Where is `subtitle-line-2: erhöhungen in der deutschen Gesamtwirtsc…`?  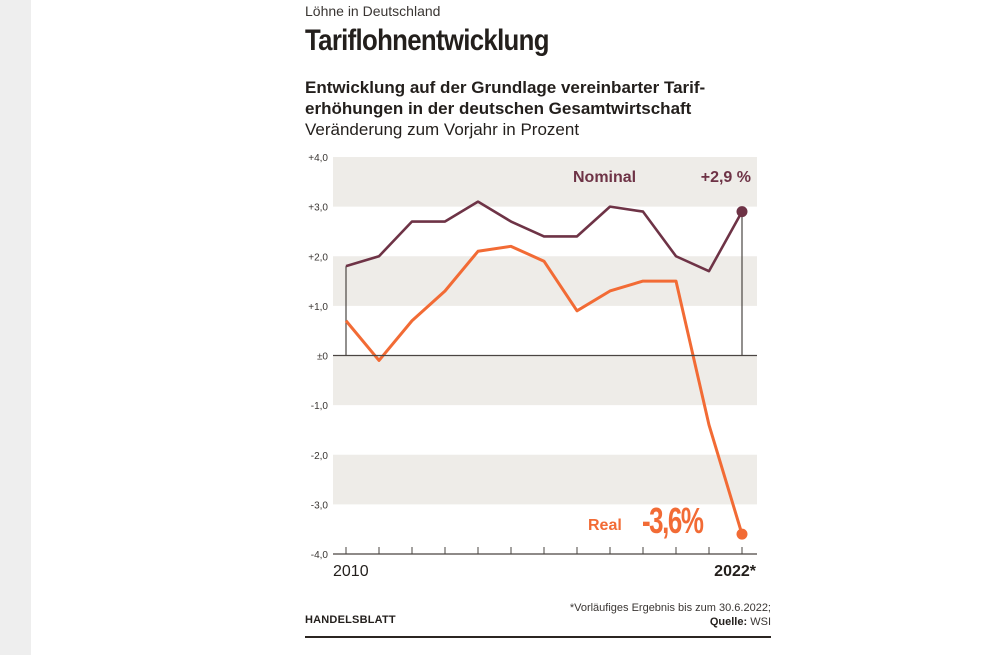
subtitle-line-2: erhöhungen in der deutschen Gesamtwirtsc… is located at coordinates (498, 108).